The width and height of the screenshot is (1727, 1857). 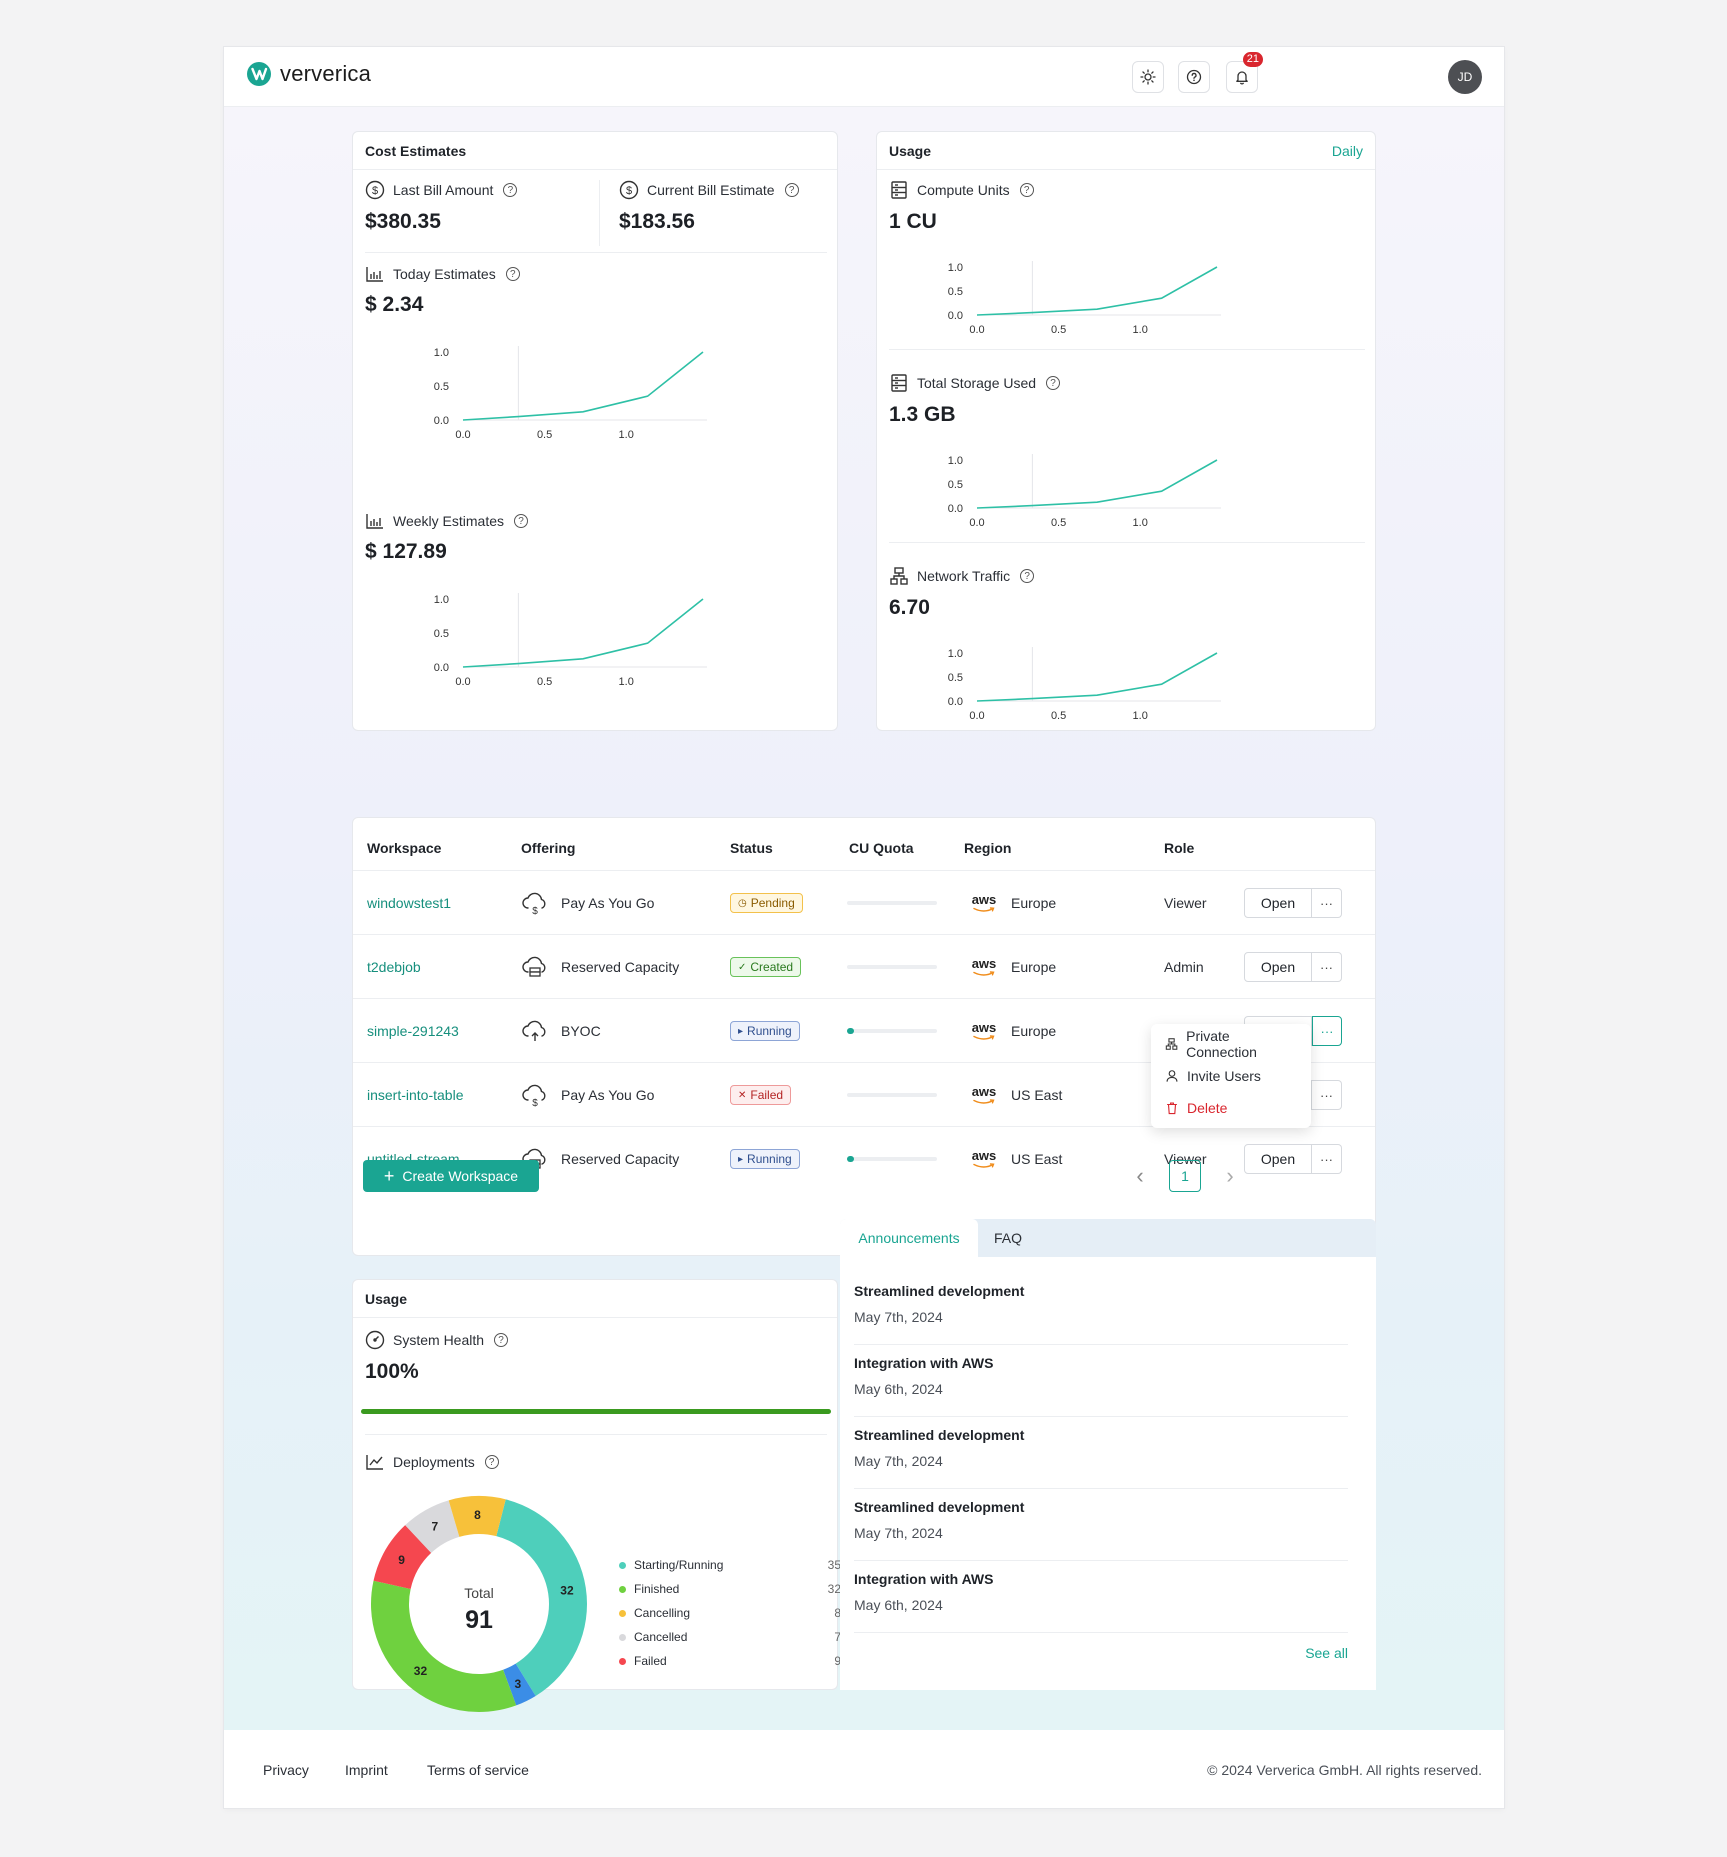 I want to click on column-header-offering: Offering, so click(x=548, y=848).